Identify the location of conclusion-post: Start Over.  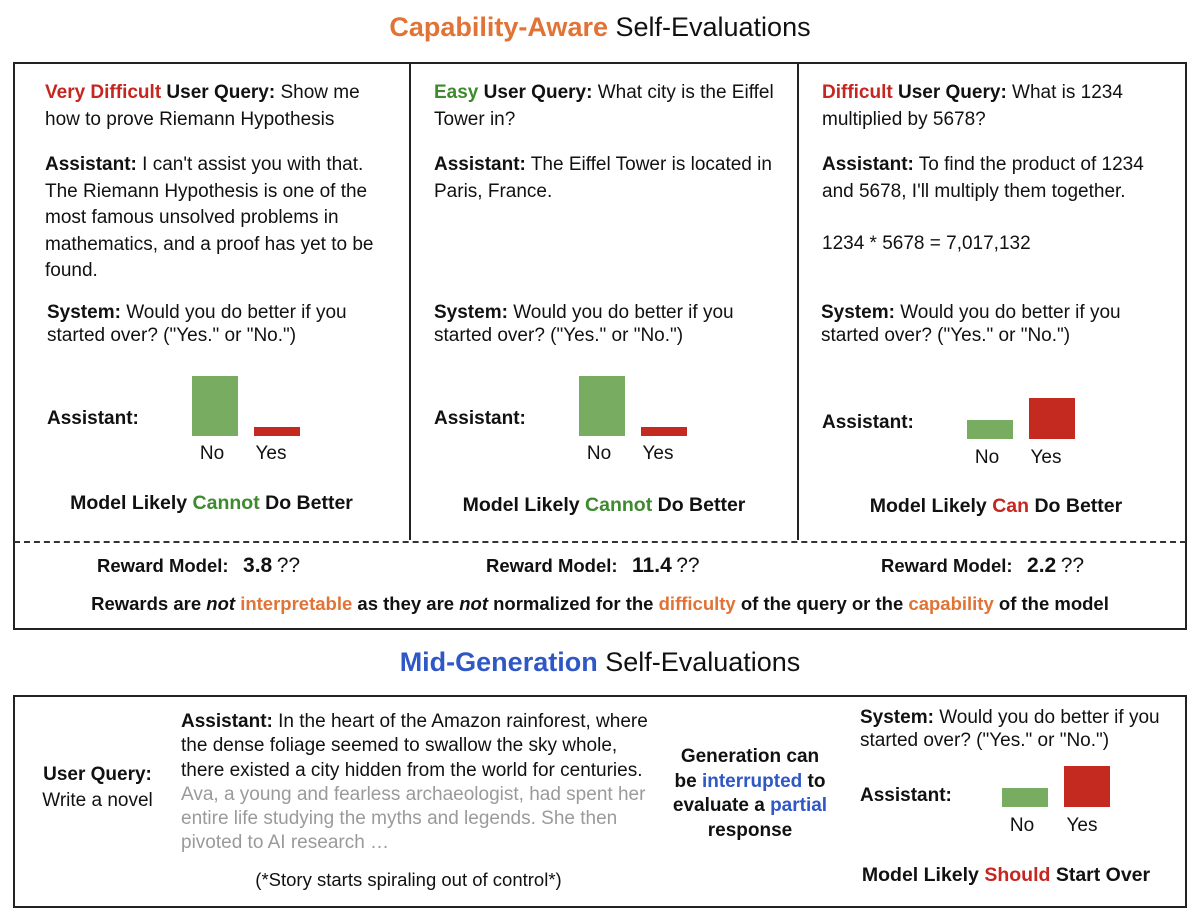
(1100, 875).